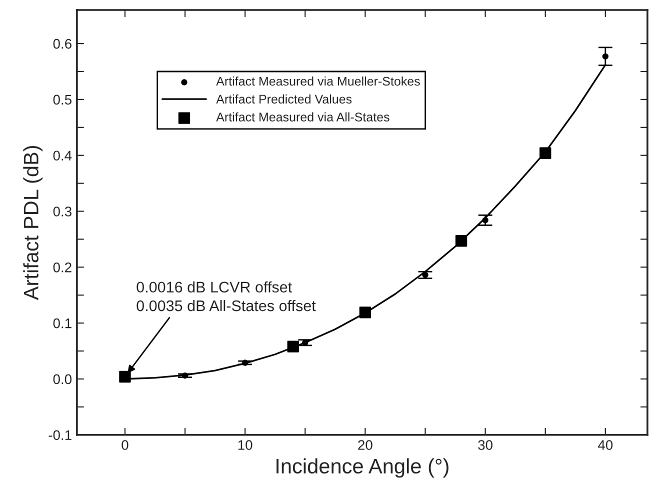  Describe the element at coordinates (365, 445) in the screenshot. I see `x-tick-label: 20` at that location.